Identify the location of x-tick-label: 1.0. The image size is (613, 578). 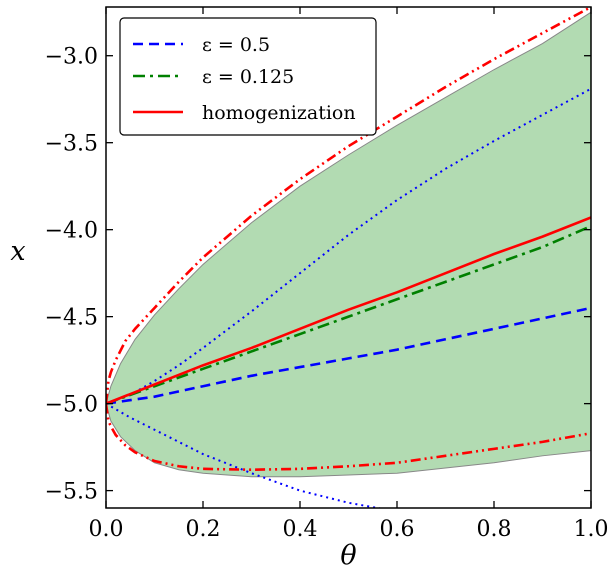
(591, 529).